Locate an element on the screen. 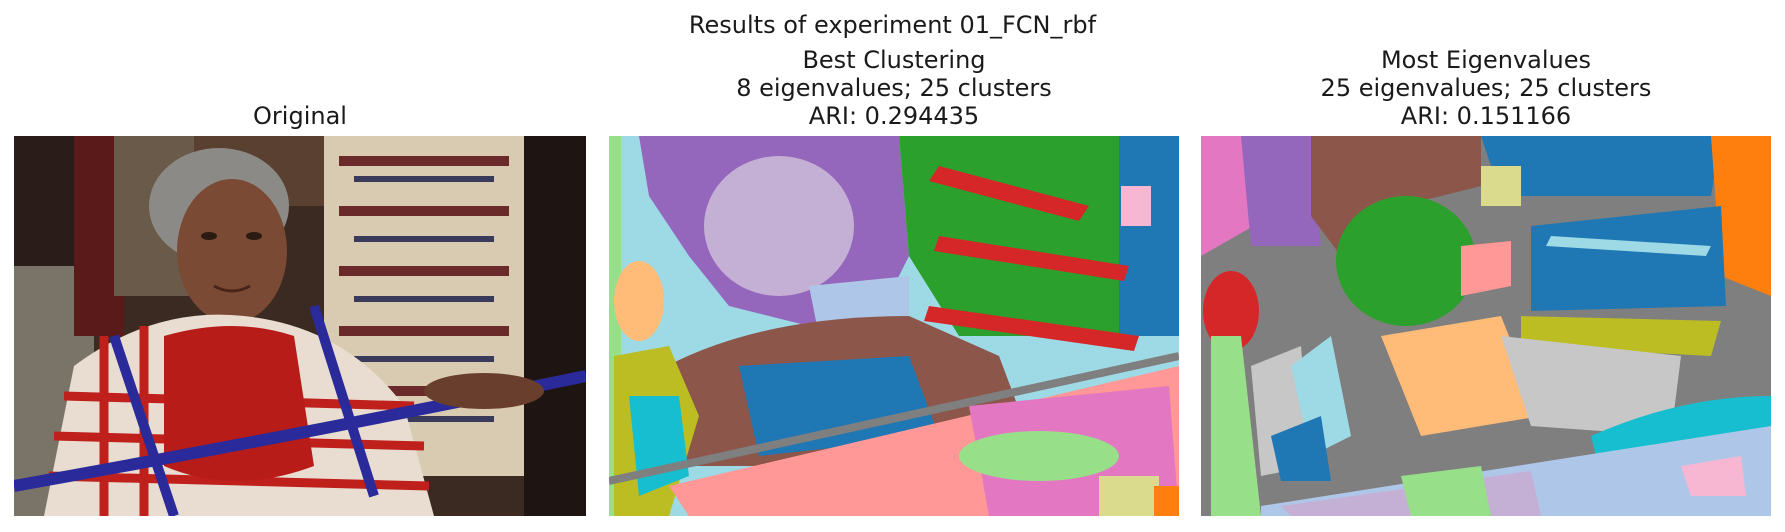 This screenshot has width=1785, height=532. figure-suptitle: Results of experiment 01_FCN_rbf is located at coordinates (892, 25).